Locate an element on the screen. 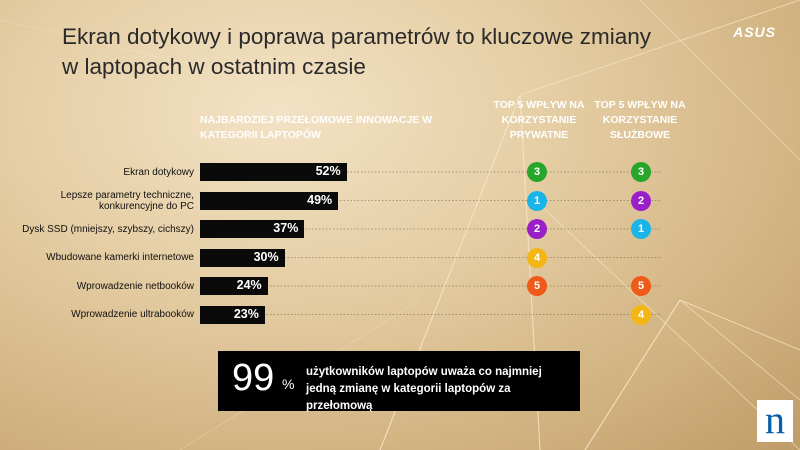 This screenshot has height=450, width=800. corner-logo: n is located at coordinates (775, 421).